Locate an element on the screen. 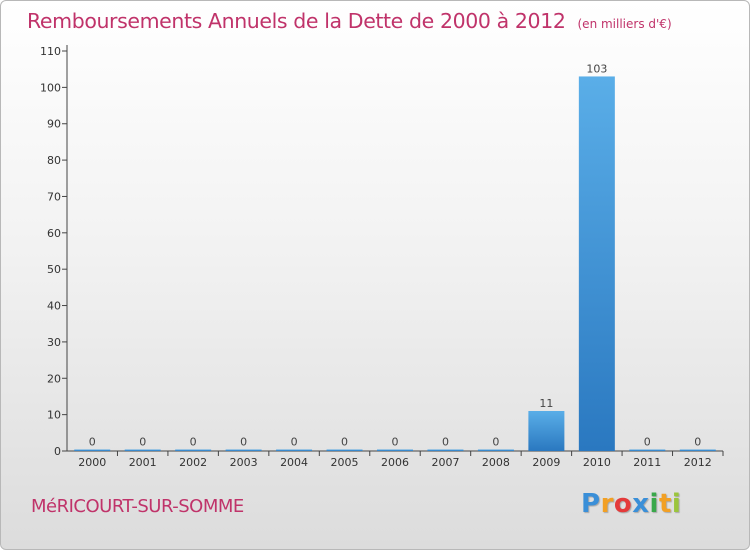 The height and width of the screenshot is (550, 750). y-tick-label: 50 is located at coordinates (54, 269).